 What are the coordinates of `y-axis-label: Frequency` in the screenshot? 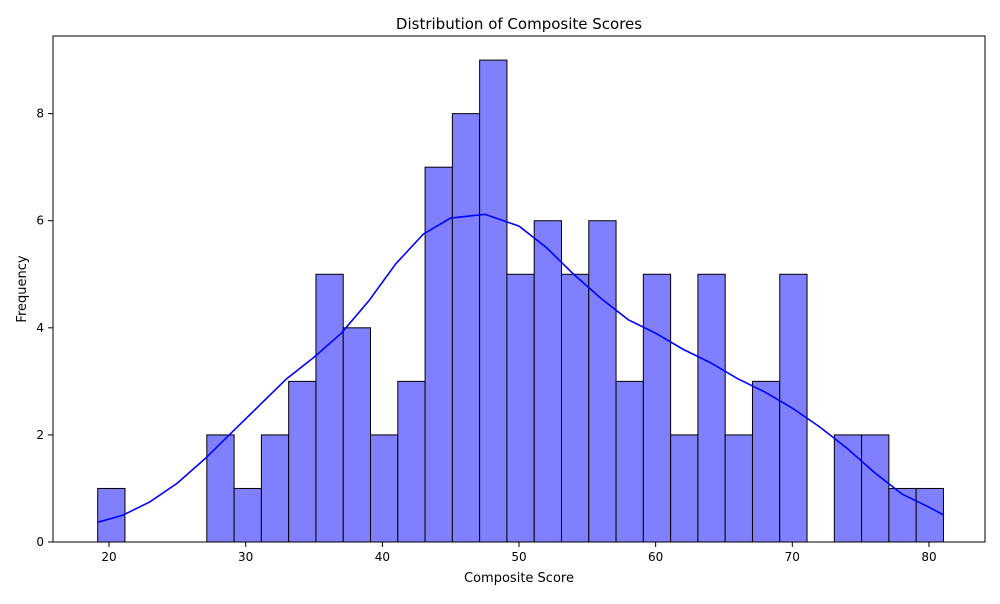 It's located at (22, 288).